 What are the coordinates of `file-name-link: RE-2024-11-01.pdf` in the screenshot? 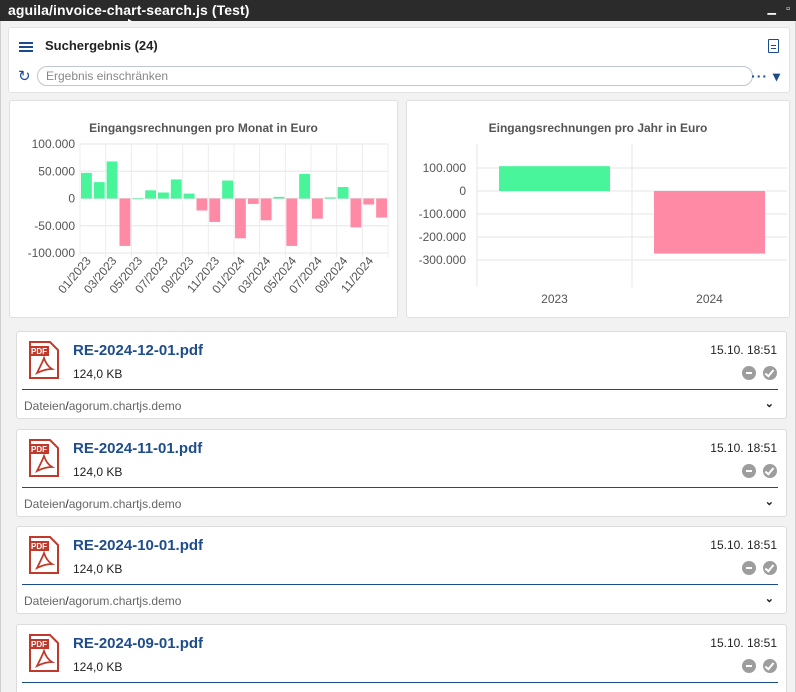 It's located at (138, 448).